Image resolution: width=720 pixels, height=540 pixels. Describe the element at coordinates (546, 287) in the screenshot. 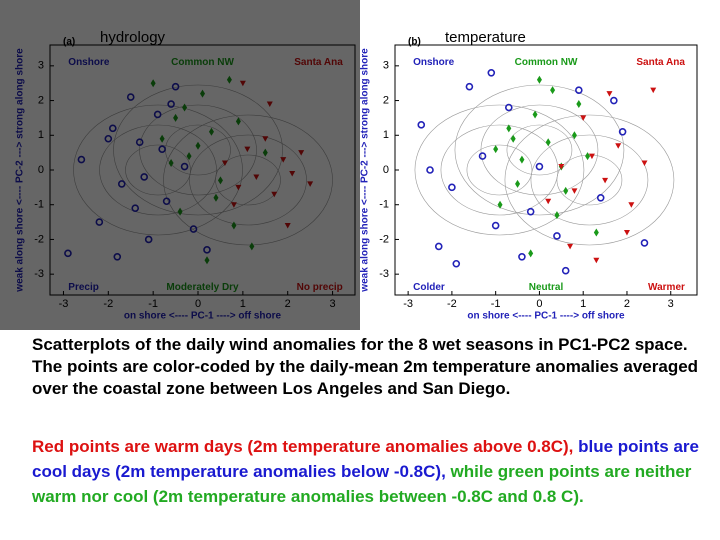

I see `annotation: Neutral` at that location.